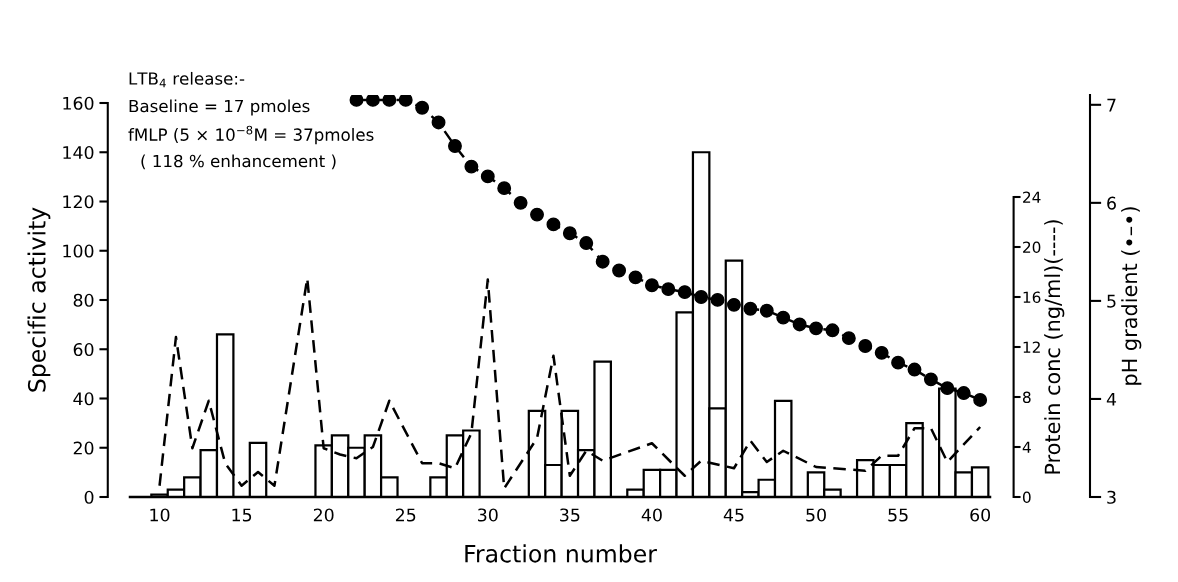  Describe the element at coordinates (1032, 297) in the screenshot. I see `y2-tick-label: 16` at that location.